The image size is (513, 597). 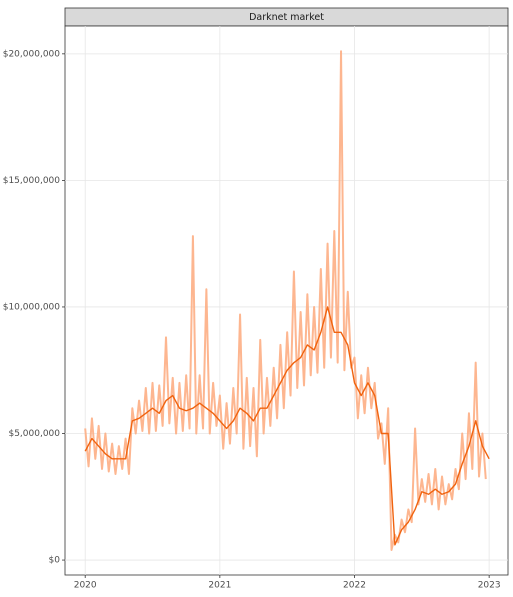 I want to click on facet-title: Darknet market, so click(x=286, y=17).